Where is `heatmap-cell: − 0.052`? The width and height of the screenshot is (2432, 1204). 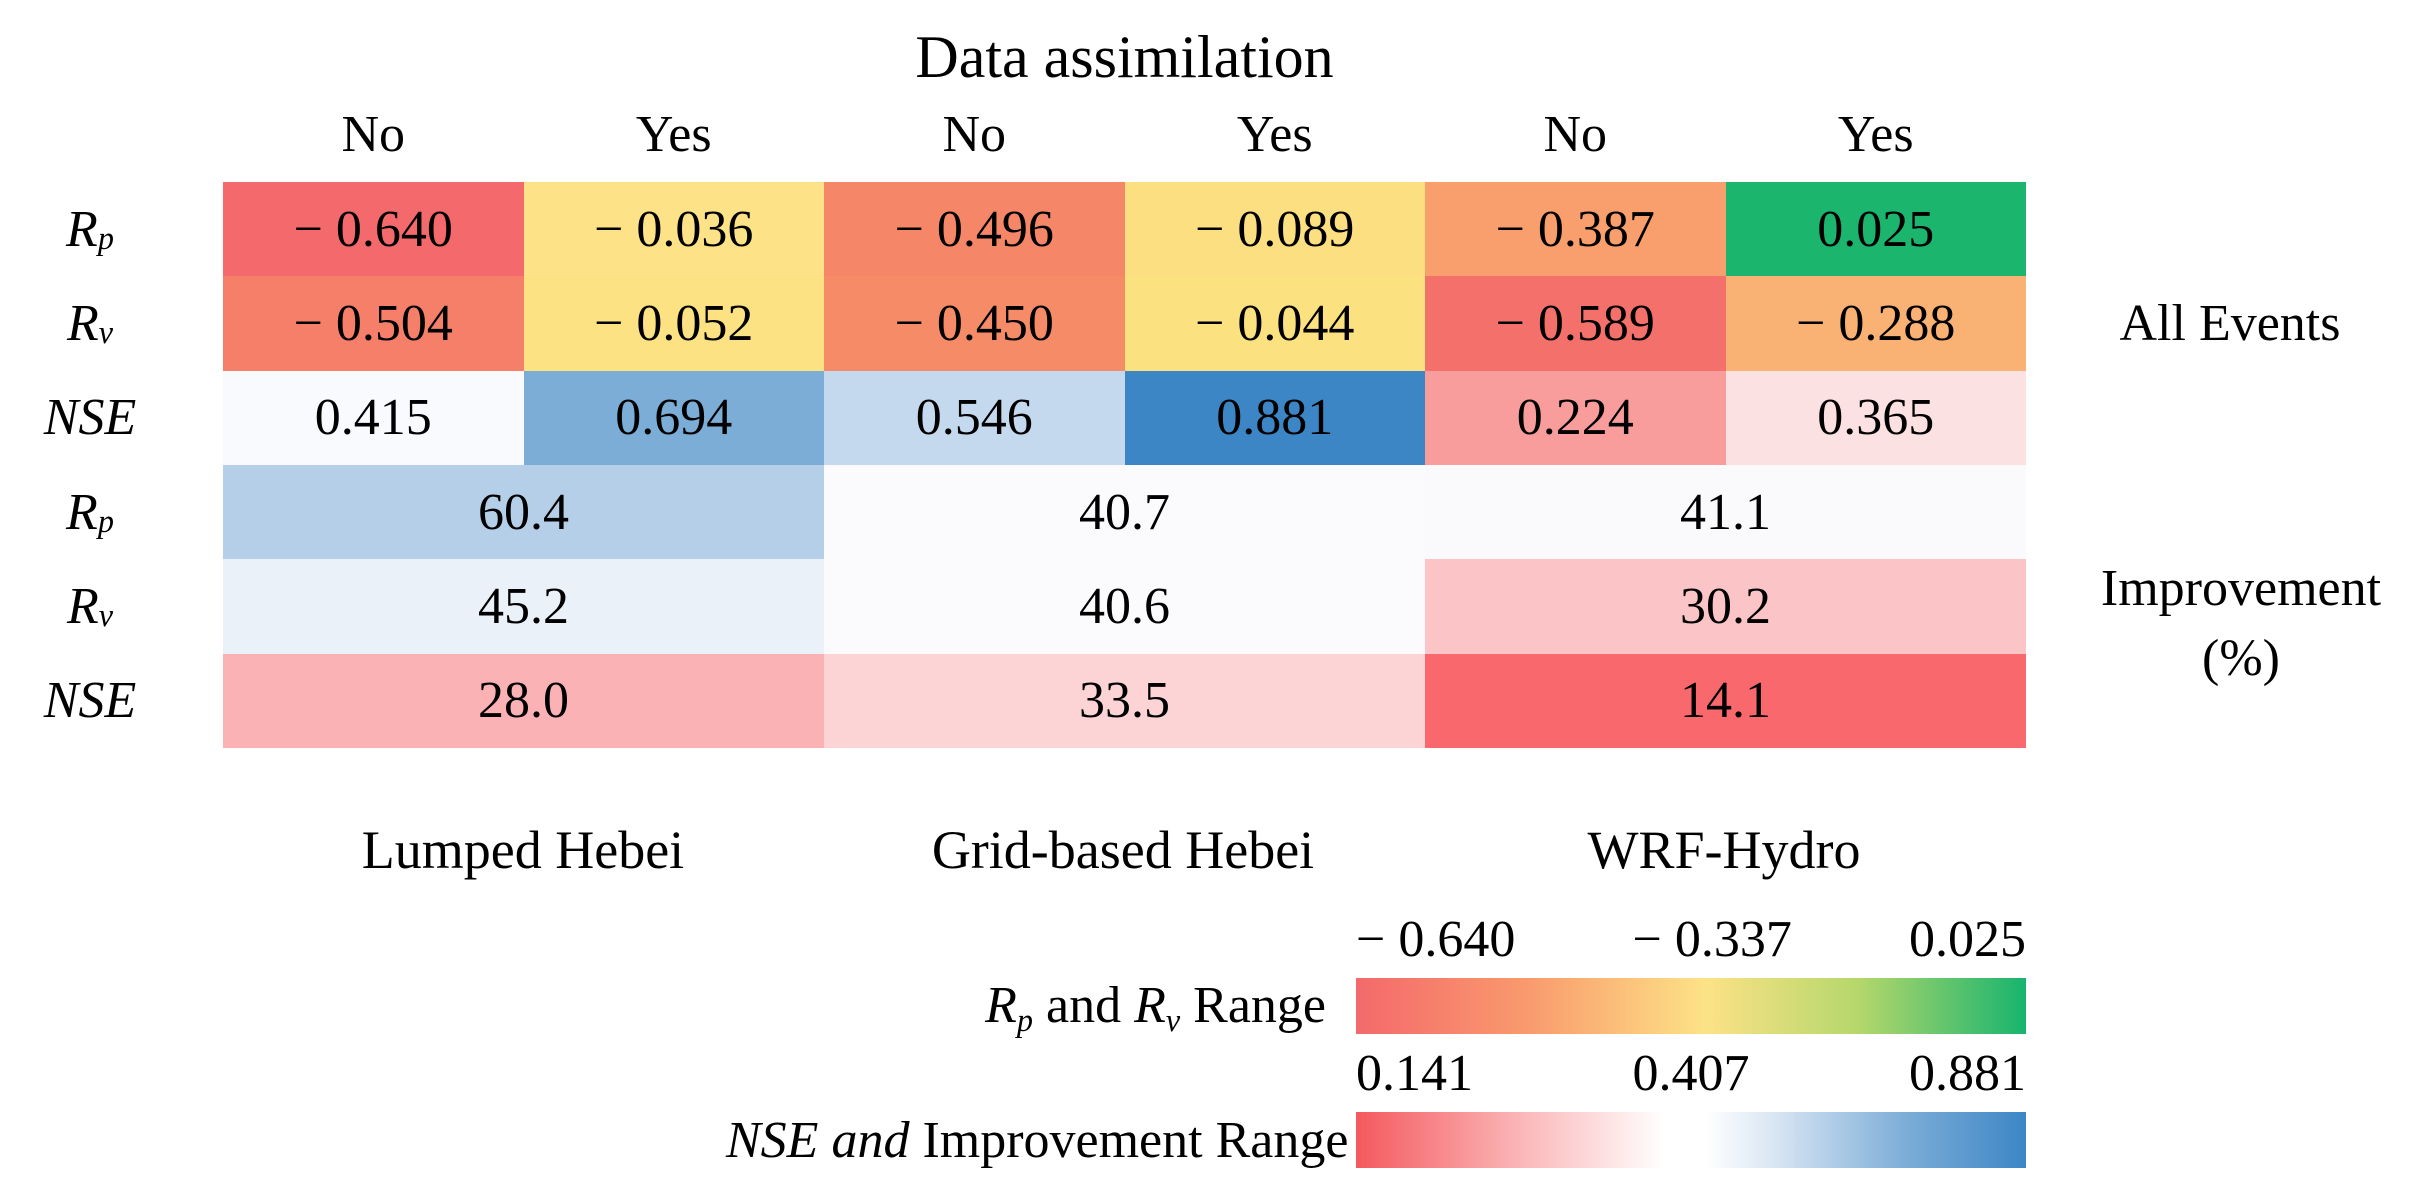 heatmap-cell: − 0.052 is located at coordinates (673, 323).